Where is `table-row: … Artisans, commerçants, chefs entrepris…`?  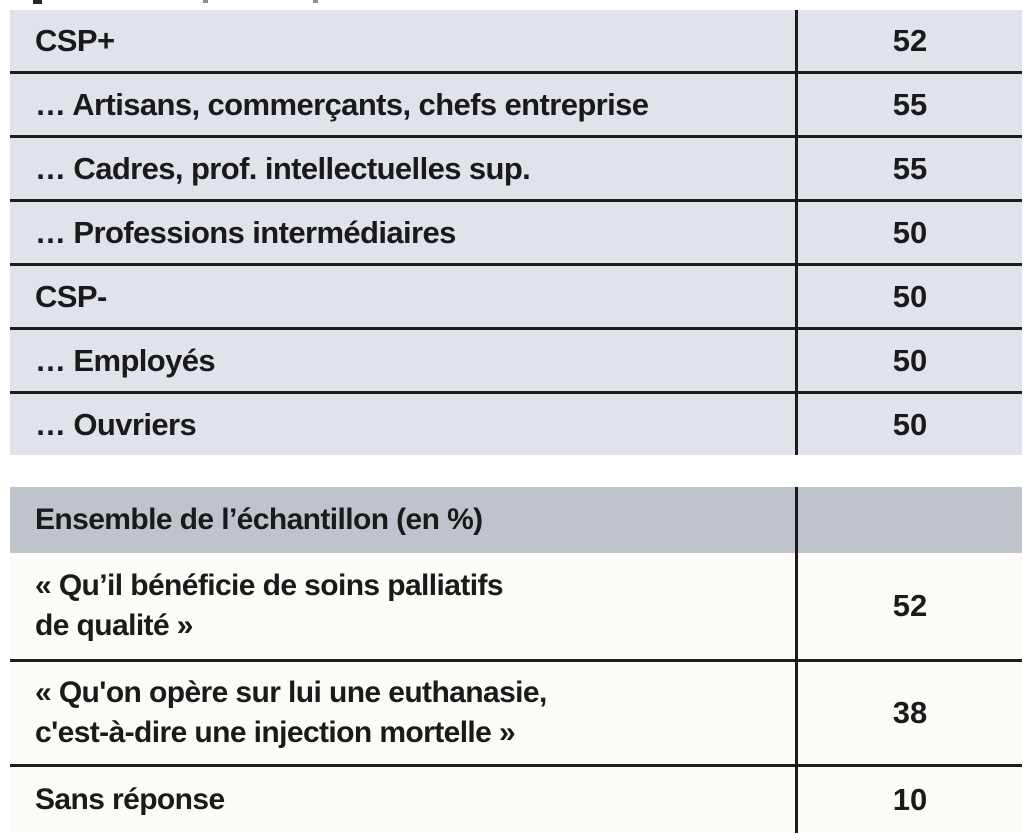
table-row: … Artisans, commerçants, chefs entrepris… is located at coordinates (516, 103).